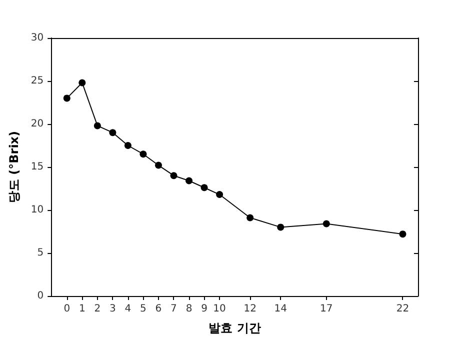 The height and width of the screenshot is (340, 454). Describe the element at coordinates (158, 309) in the screenshot. I see `x-tick-label: 6` at that location.